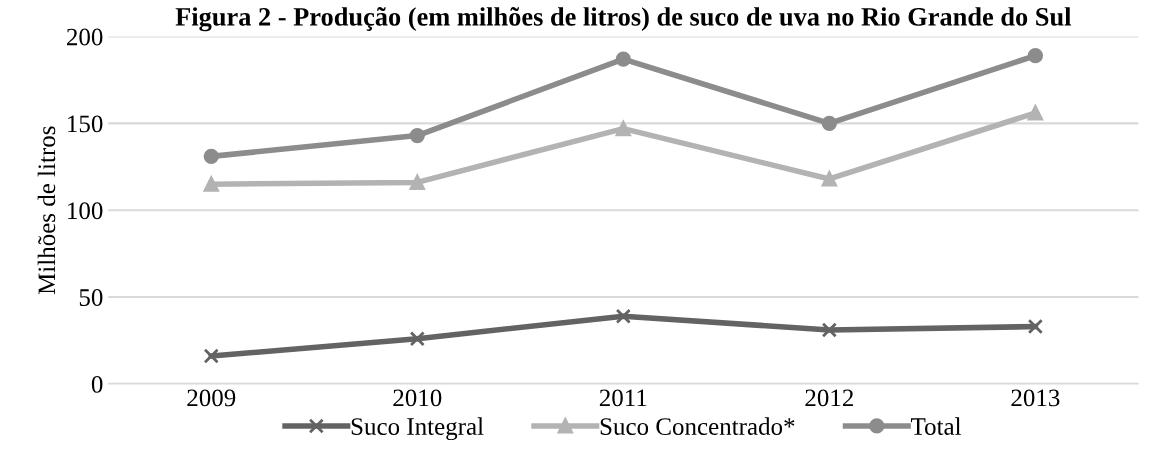 The width and height of the screenshot is (1164, 457). Describe the element at coordinates (211, 398) in the screenshot. I see `x-tick-label: 2009` at that location.